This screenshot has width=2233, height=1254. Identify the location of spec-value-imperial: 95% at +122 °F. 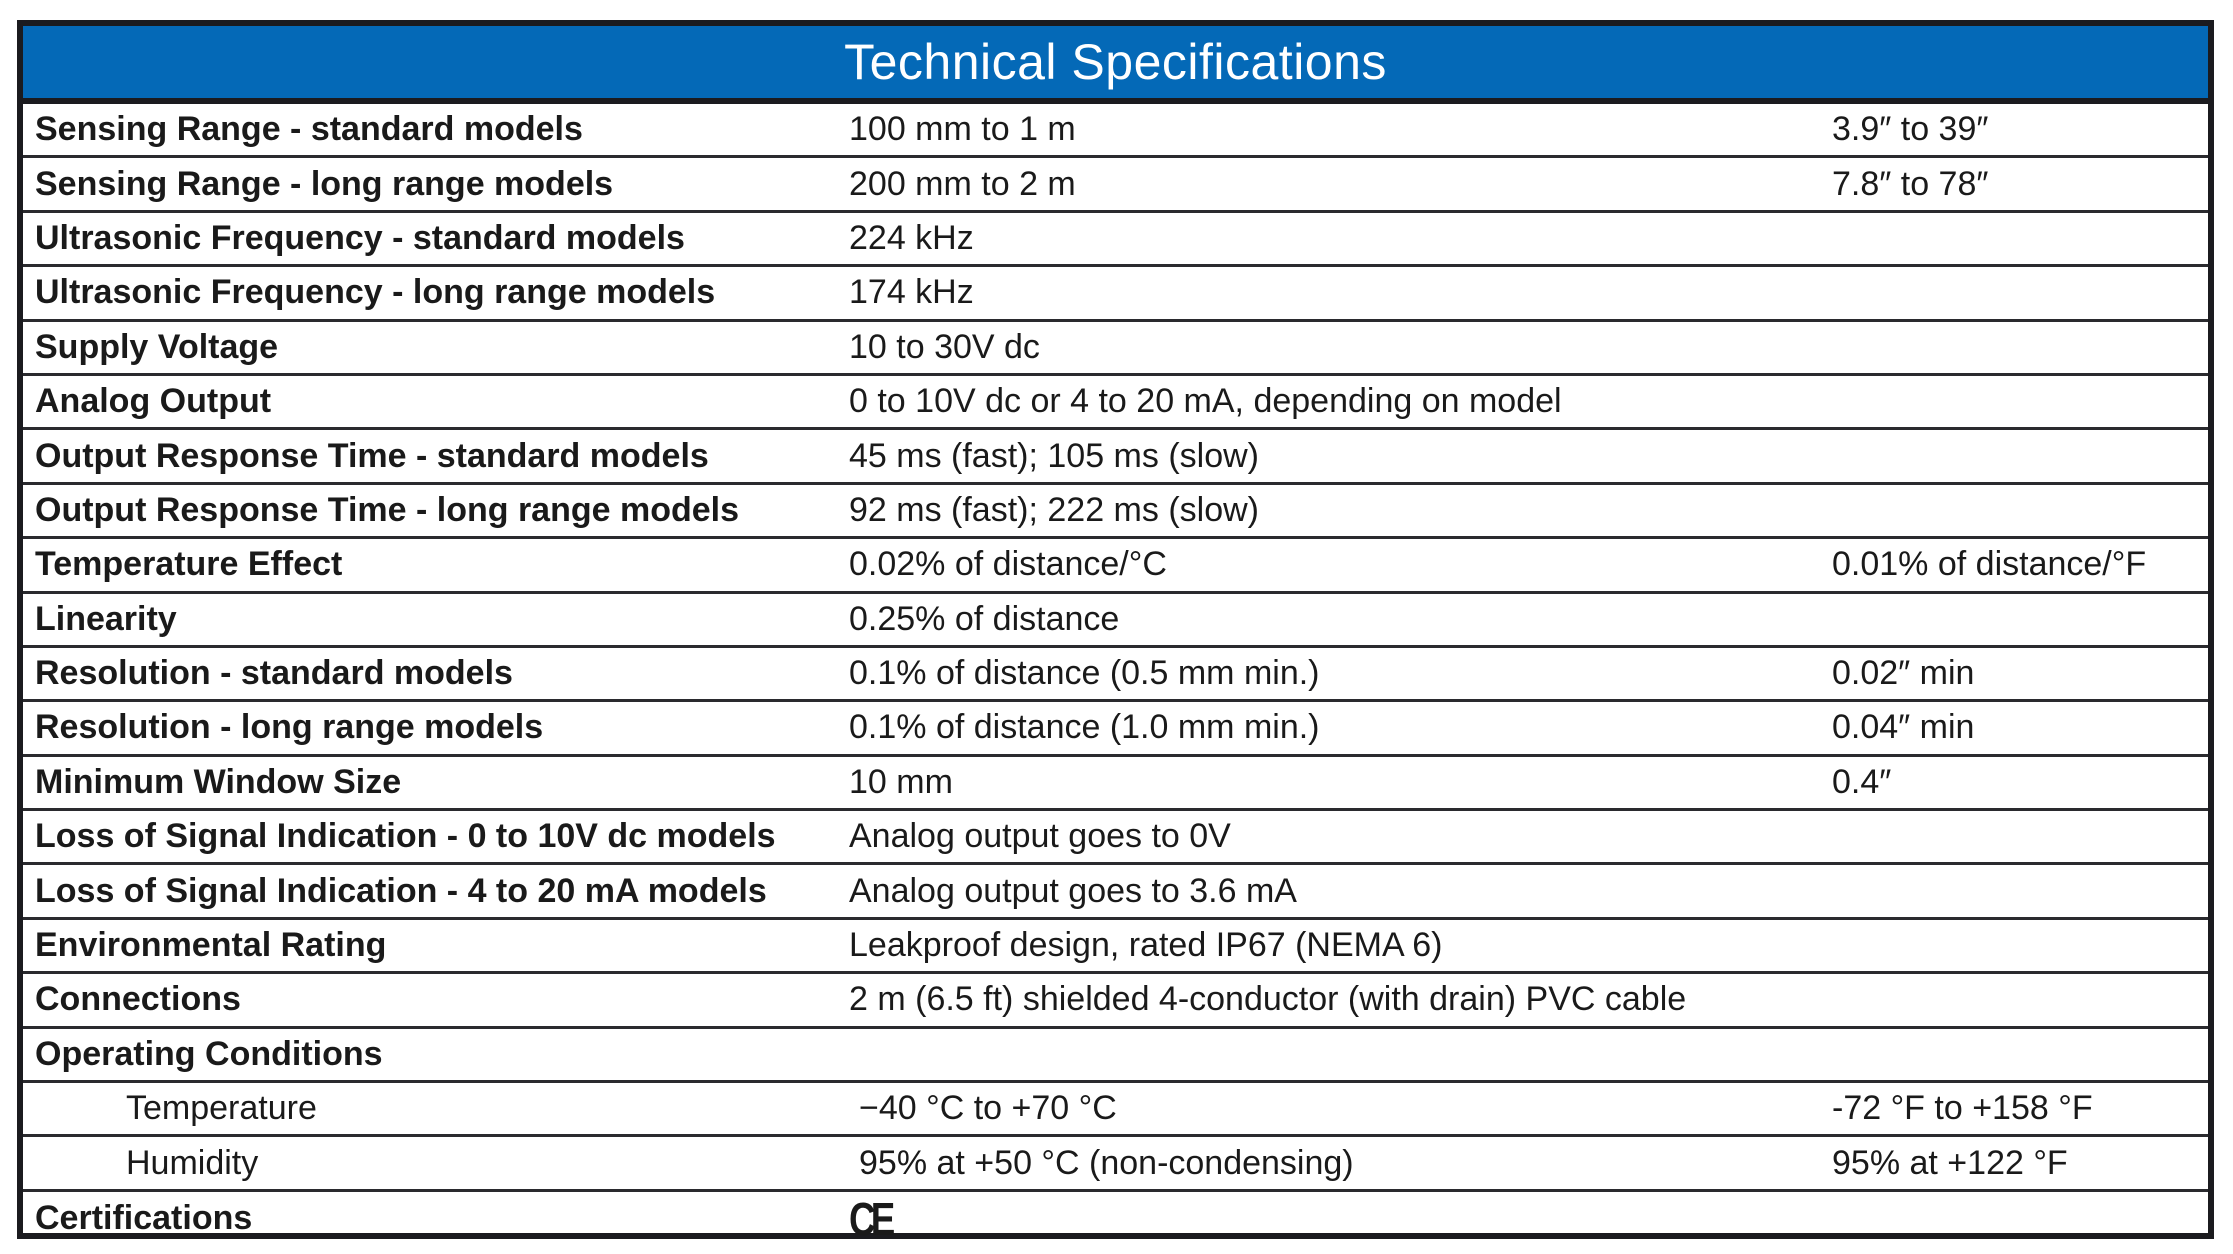
(2020, 1163).